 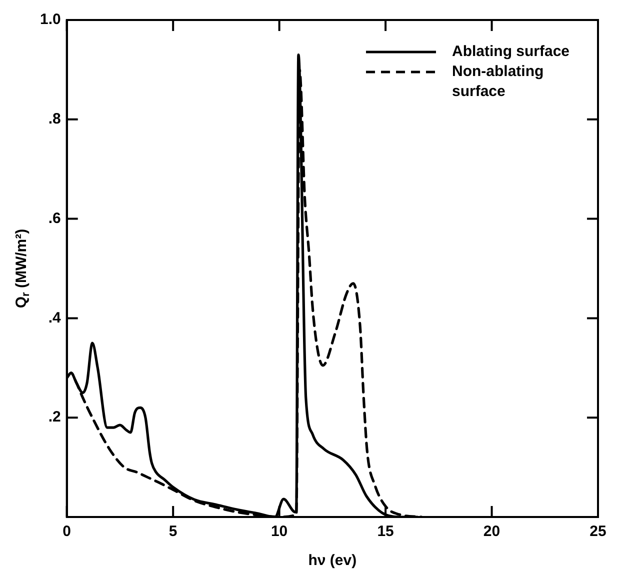 What do you see at coordinates (54, 119) in the screenshot?
I see `y-tick-label: .8` at bounding box center [54, 119].